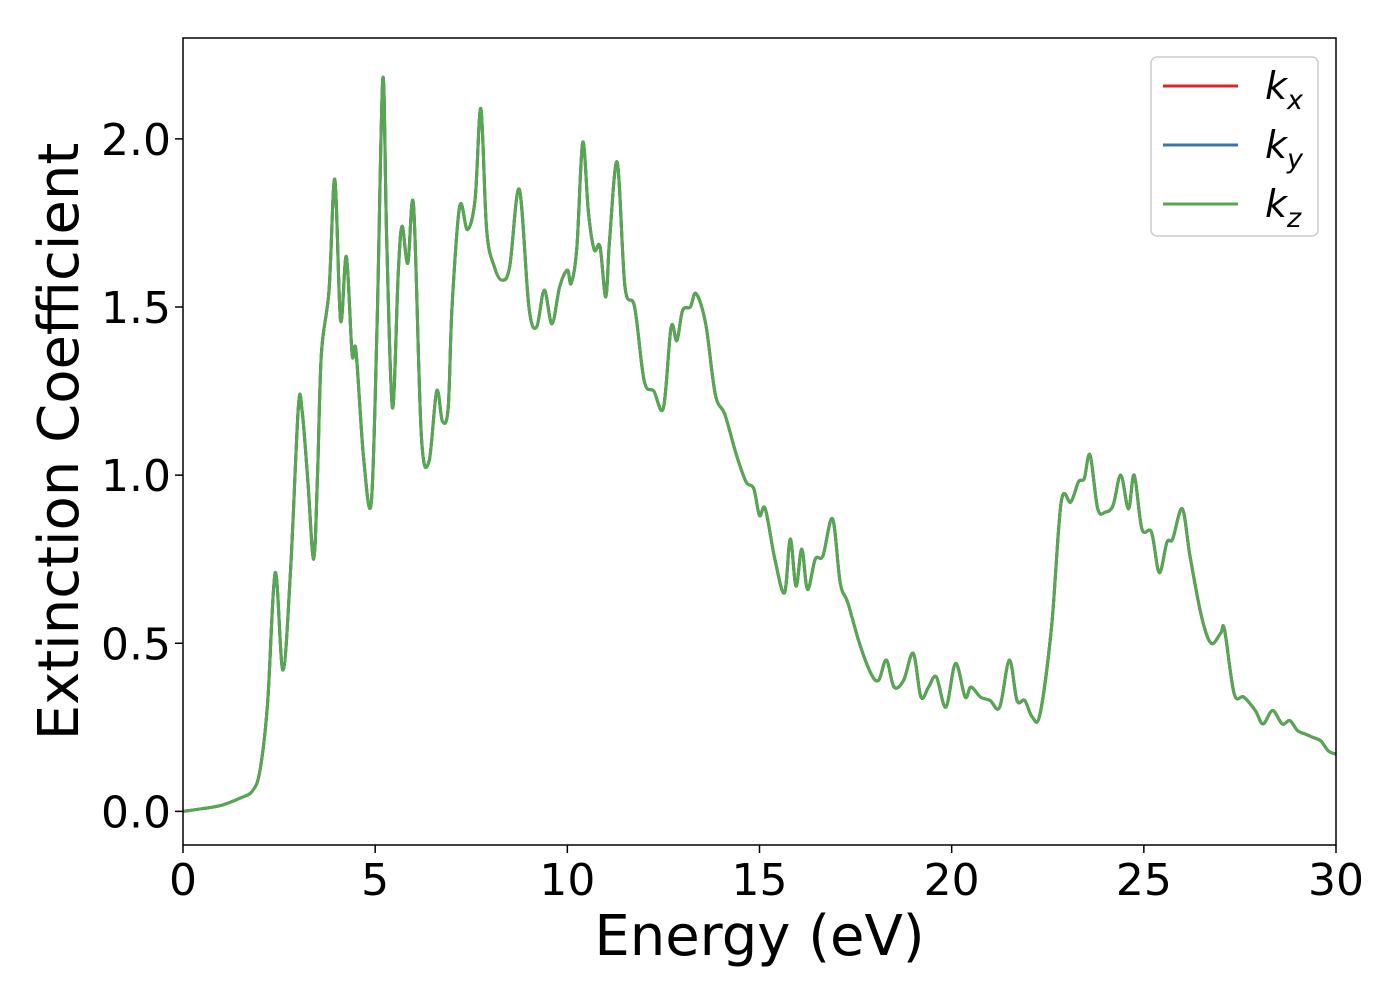  What do you see at coordinates (759, 936) in the screenshot?
I see `x-axis-label: Energy (eV)` at bounding box center [759, 936].